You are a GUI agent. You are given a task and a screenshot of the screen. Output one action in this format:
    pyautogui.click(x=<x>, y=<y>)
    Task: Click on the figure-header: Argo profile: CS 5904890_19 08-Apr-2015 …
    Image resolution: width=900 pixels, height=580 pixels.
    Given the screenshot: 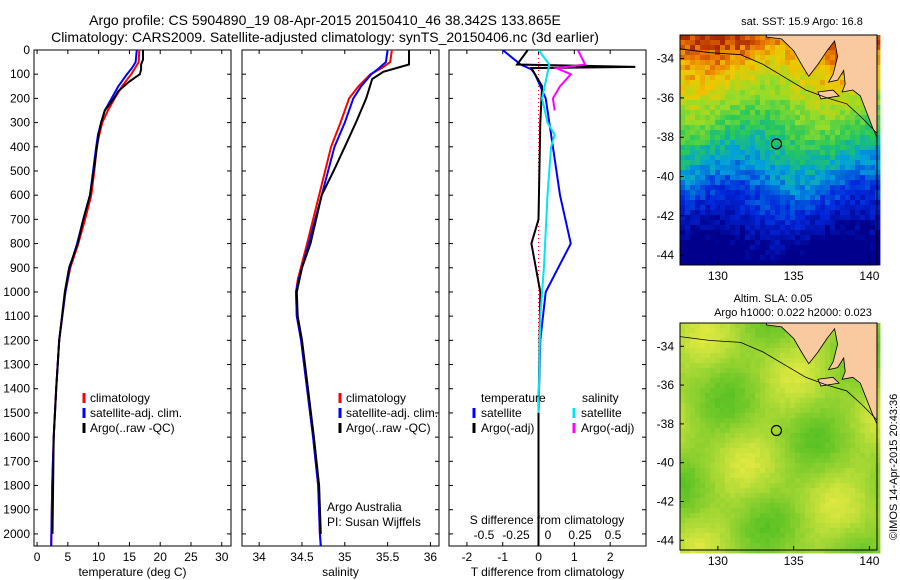 What is the action you would take?
    pyautogui.click(x=325, y=29)
    